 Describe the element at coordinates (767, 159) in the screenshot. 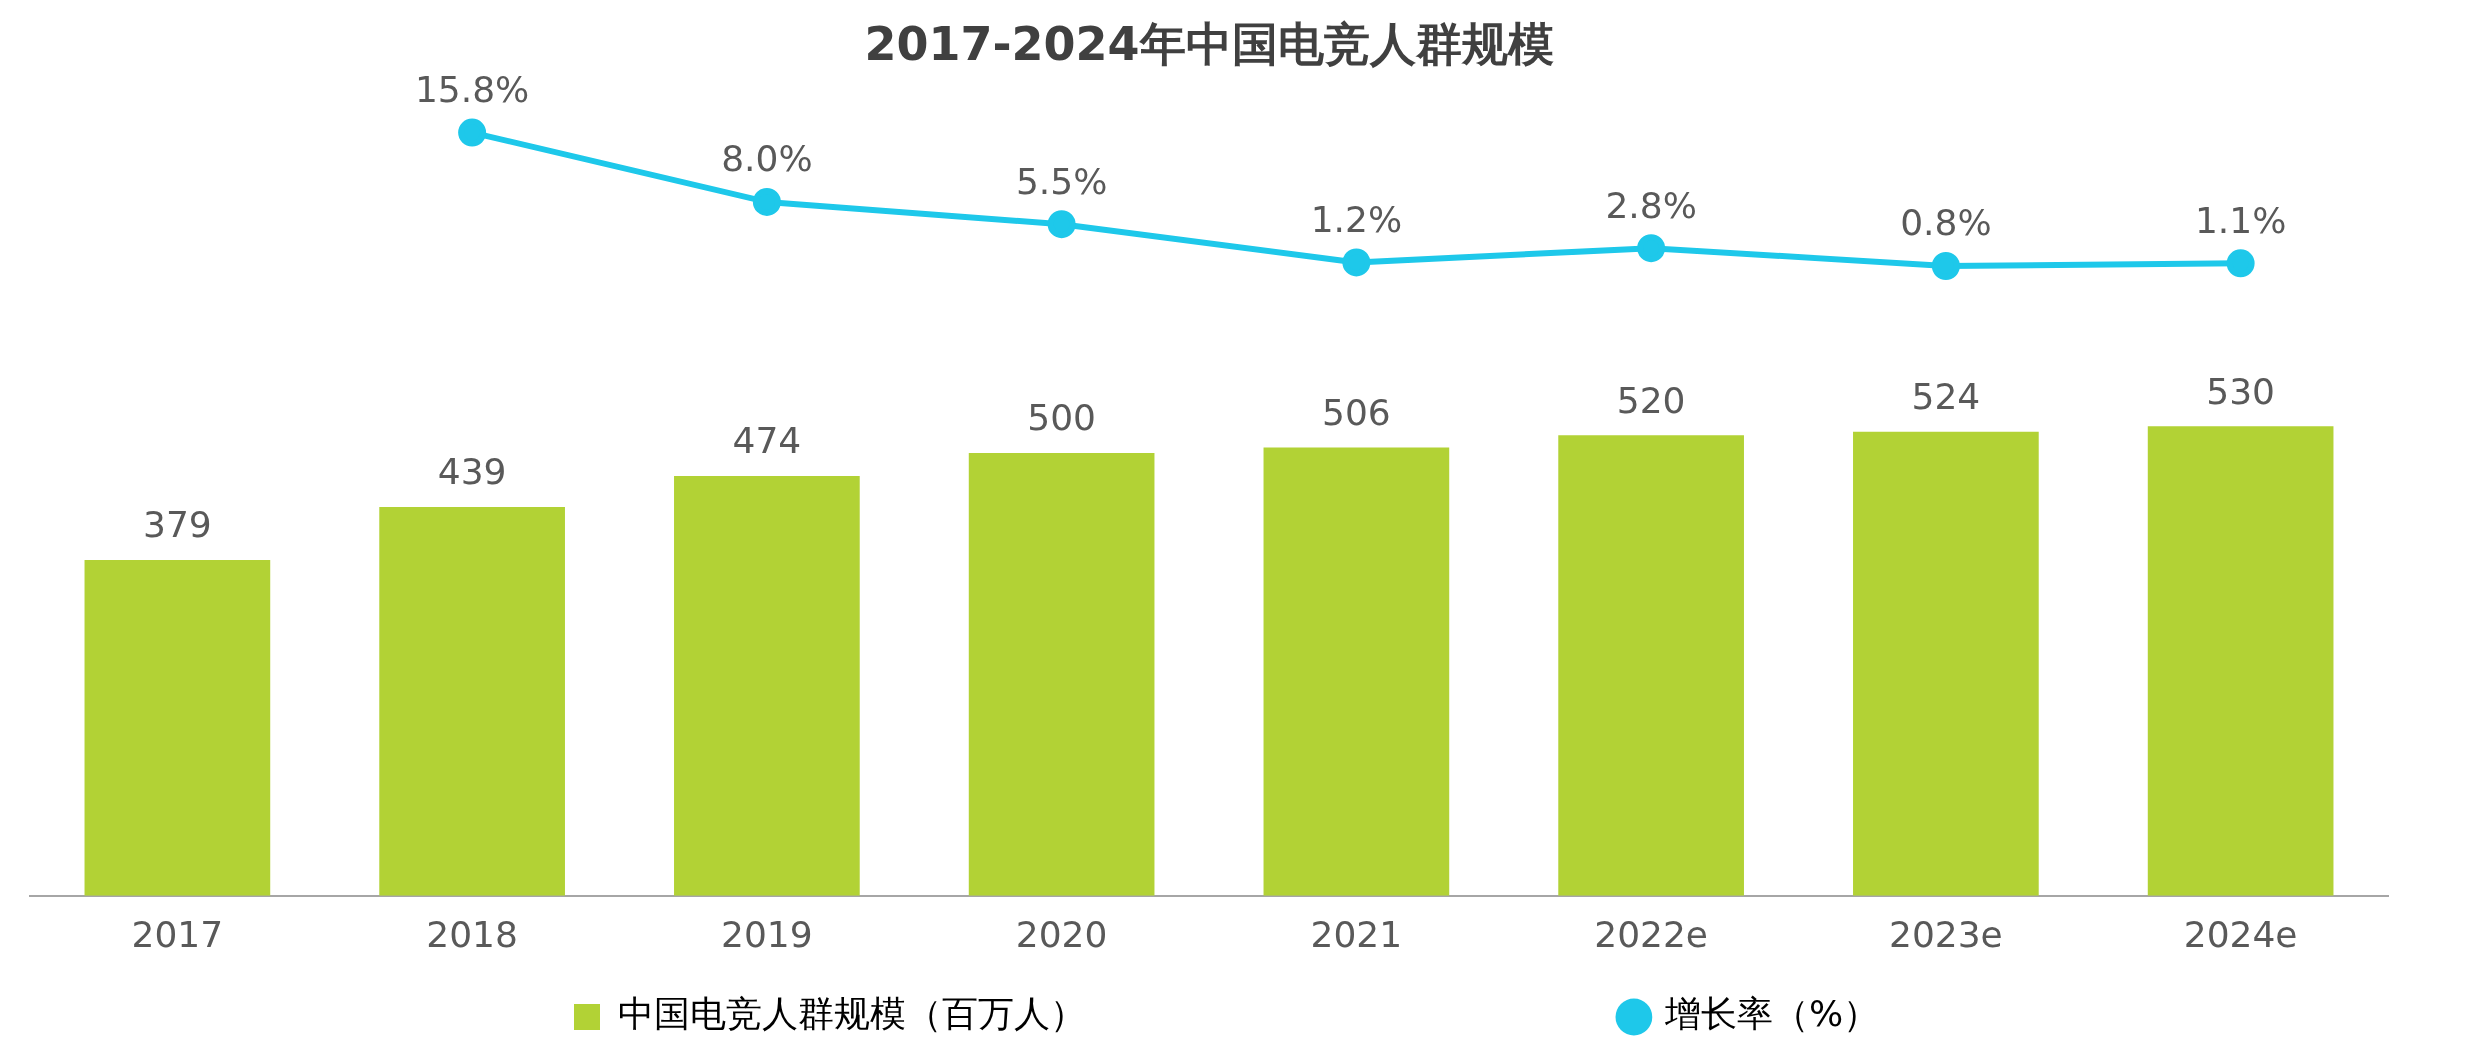

I see `data-label: 8.0%` at that location.